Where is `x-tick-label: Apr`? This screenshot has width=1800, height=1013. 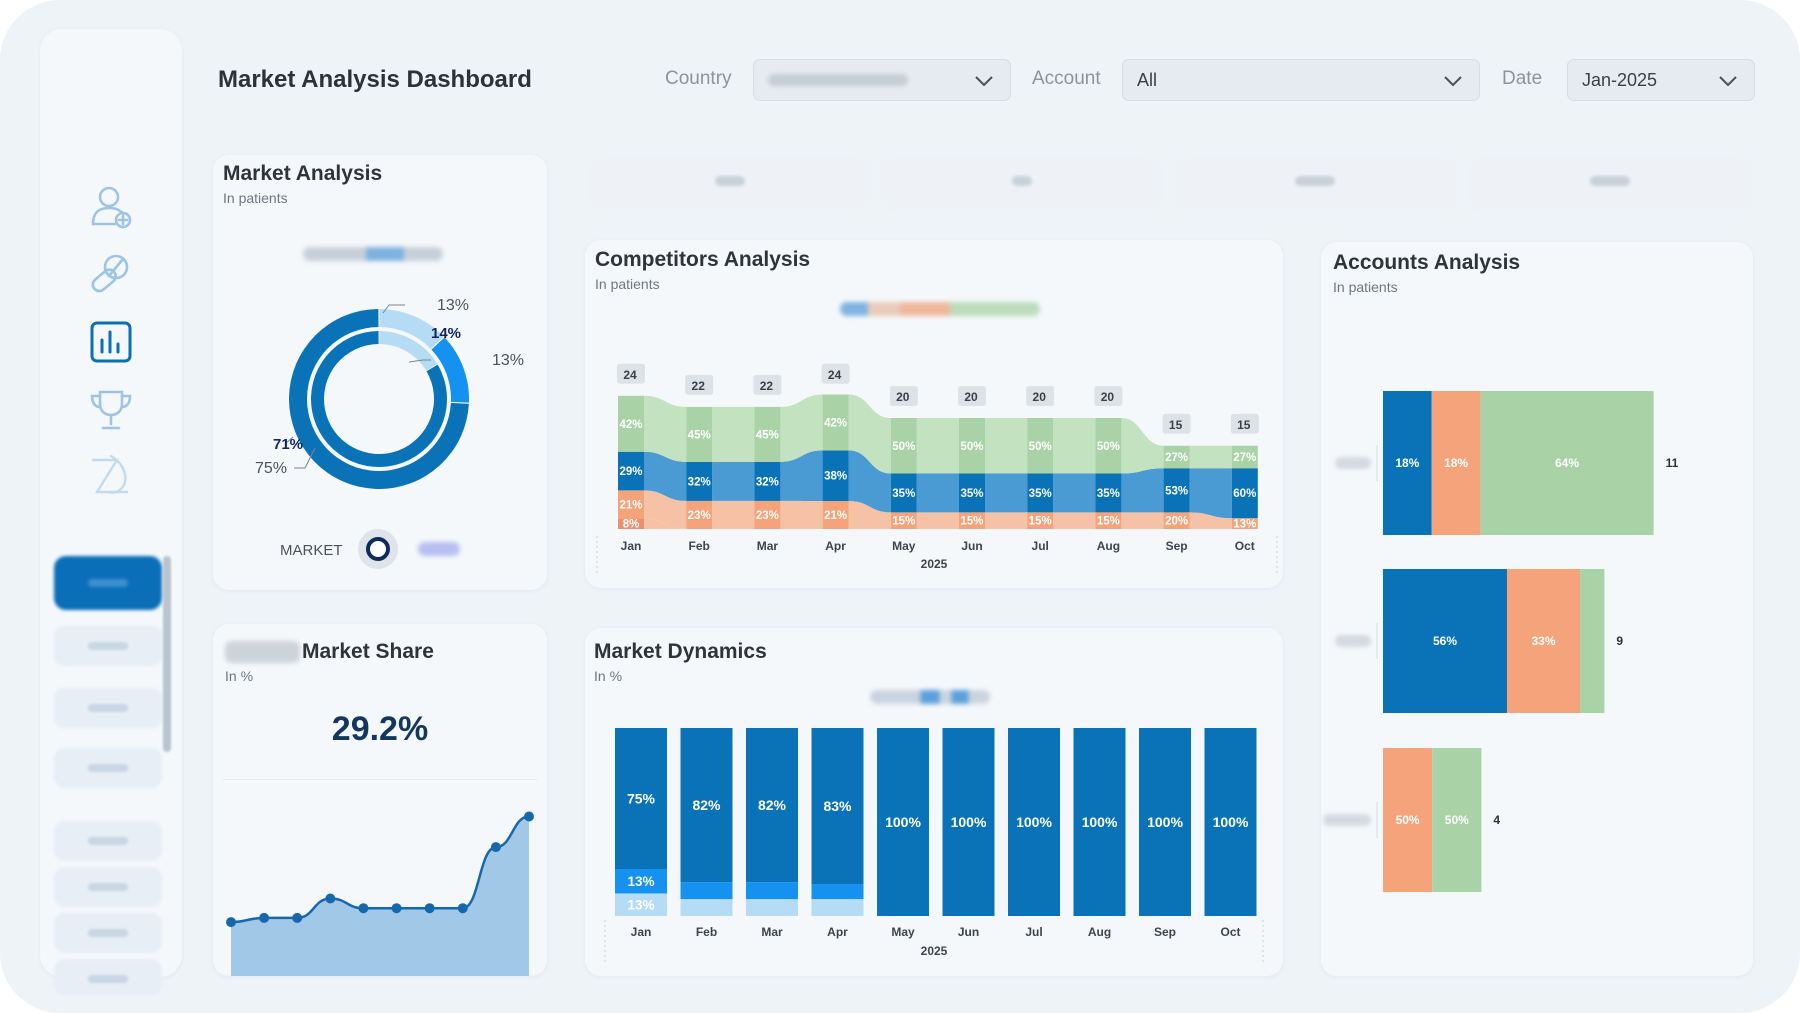
x-tick-label: Apr is located at coordinates (837, 932).